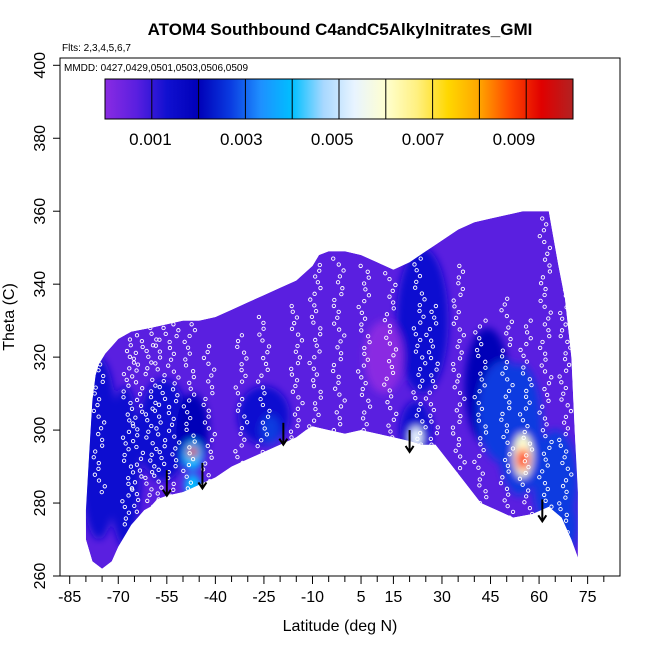  I want to click on colorbar-tick-label: 0.005, so click(332, 139).